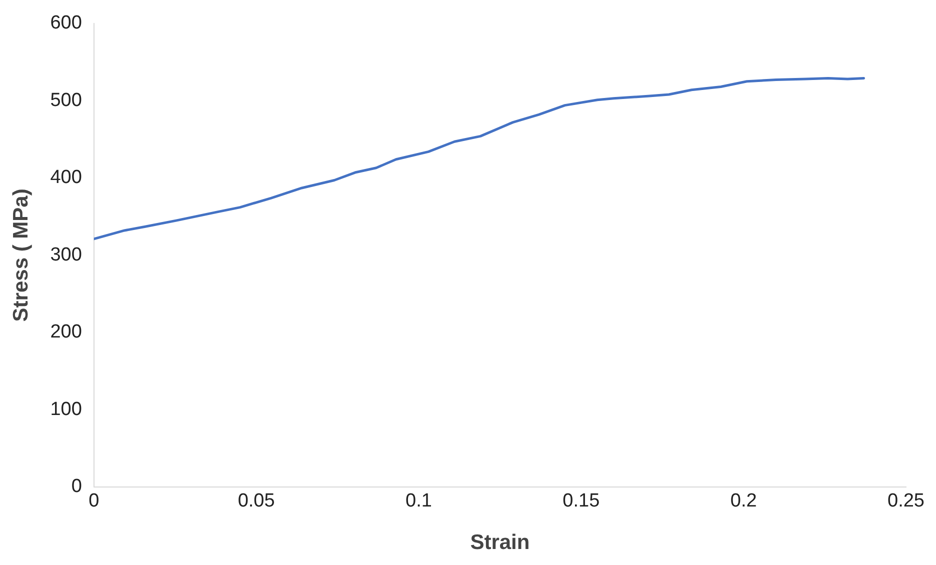 The height and width of the screenshot is (565, 936). I want to click on x-tick-label: 0.25, so click(906, 501).